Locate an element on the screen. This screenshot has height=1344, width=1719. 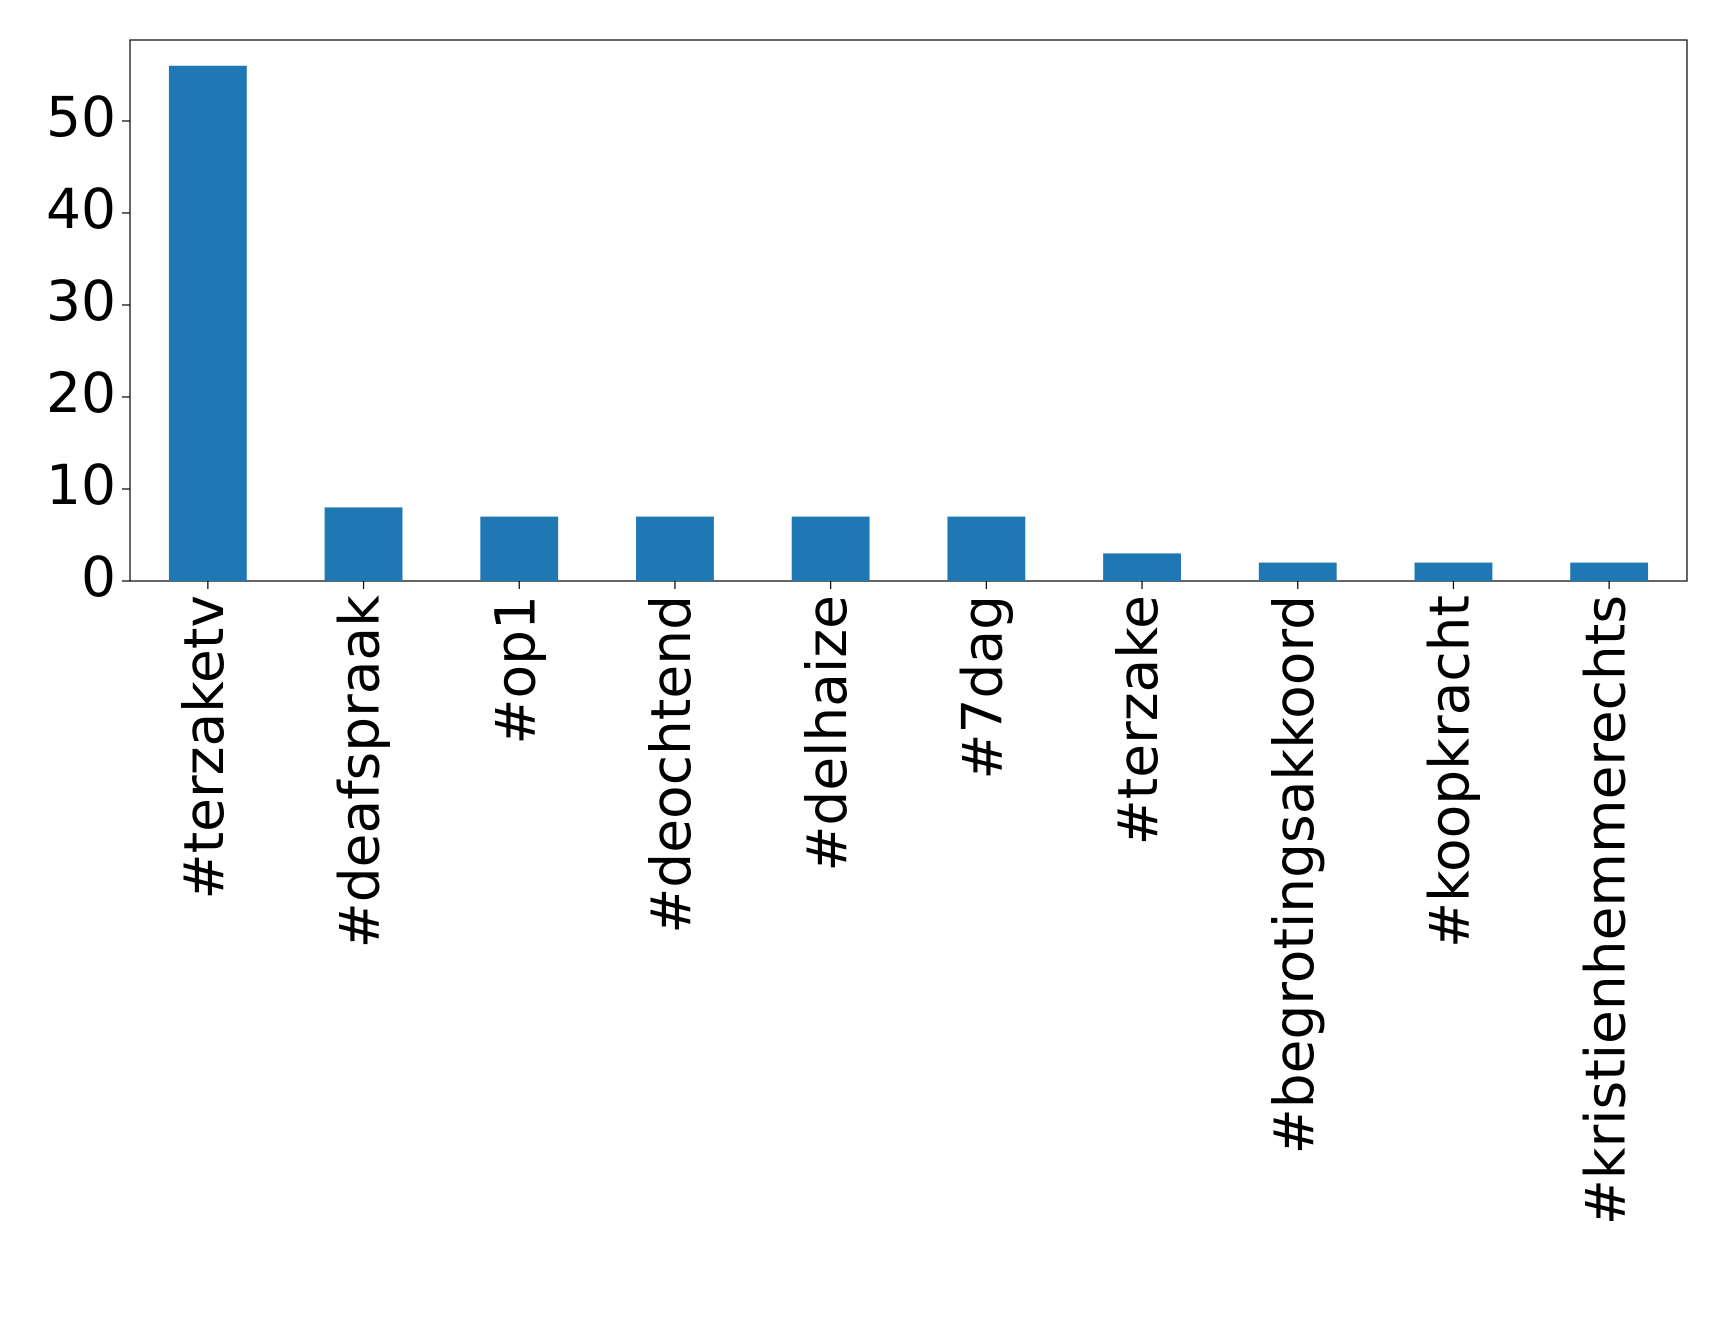
x-tick-label: #op1 is located at coordinates (515, 670).